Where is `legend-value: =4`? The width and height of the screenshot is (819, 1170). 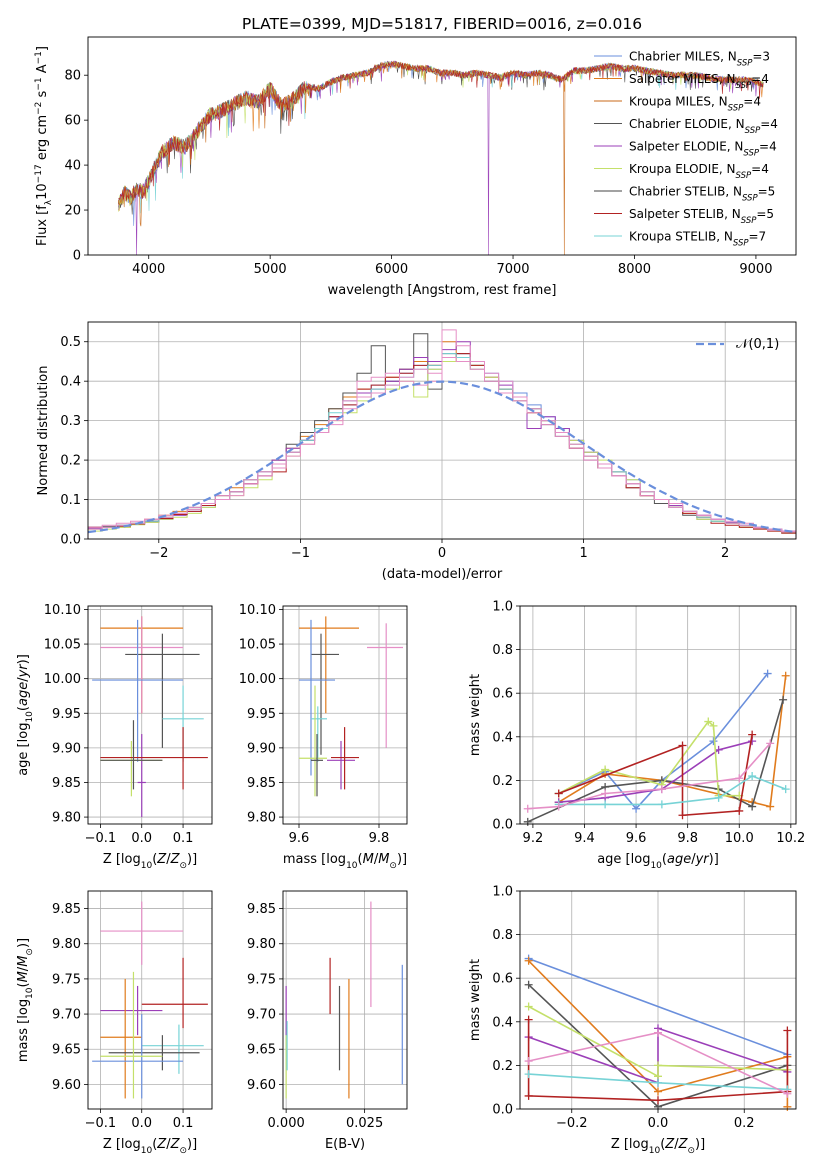 legend-value: =4 is located at coordinates (752, 102).